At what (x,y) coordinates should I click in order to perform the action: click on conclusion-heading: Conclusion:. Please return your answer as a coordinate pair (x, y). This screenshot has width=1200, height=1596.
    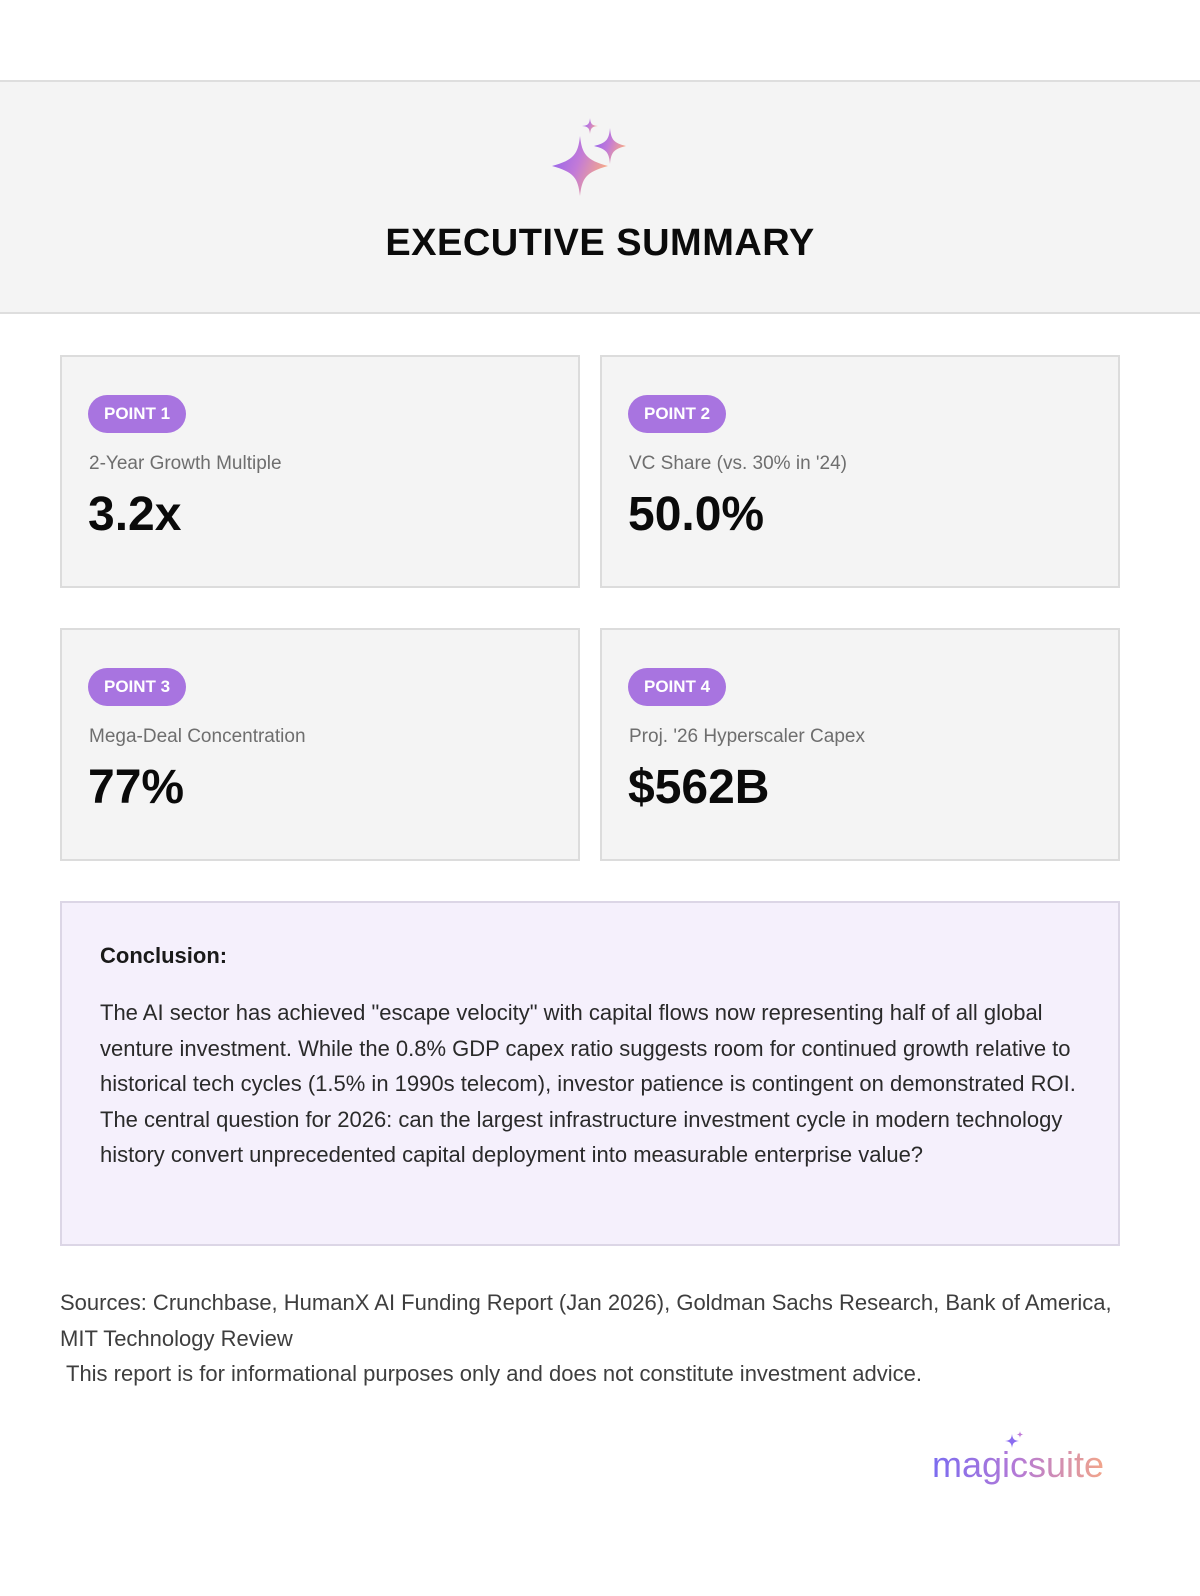
    Looking at the image, I should click on (164, 955).